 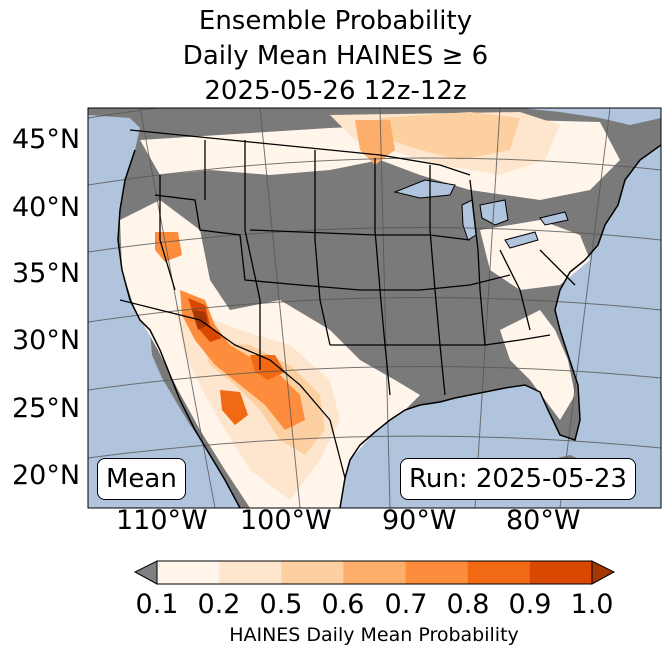 What do you see at coordinates (343, 604) in the screenshot?
I see `colorbar-tick-3: 0.6` at bounding box center [343, 604].